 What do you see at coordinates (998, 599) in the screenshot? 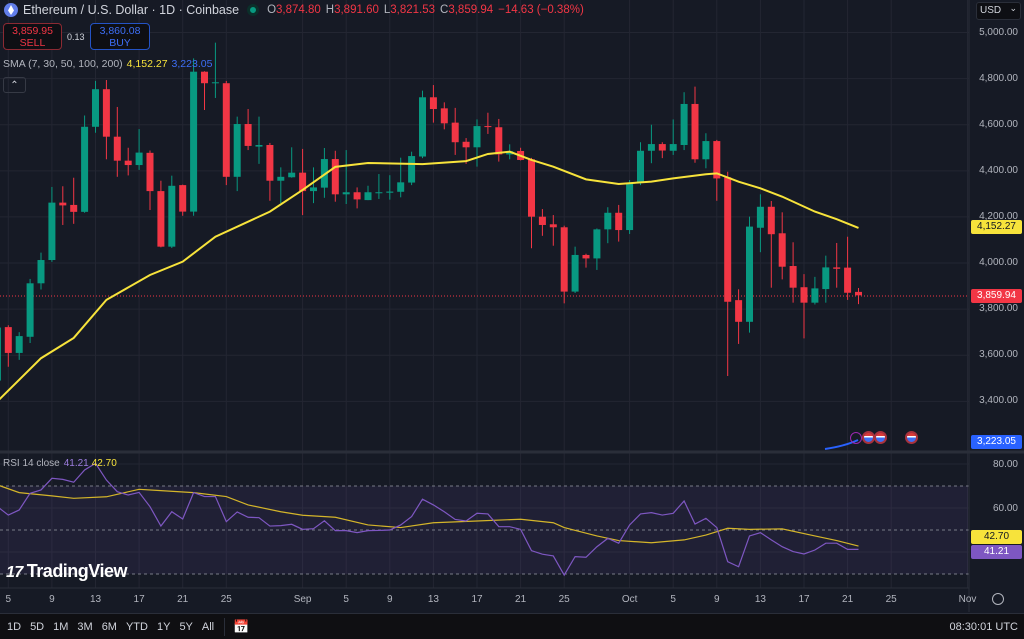
I see `settings-gear-icon` at bounding box center [998, 599].